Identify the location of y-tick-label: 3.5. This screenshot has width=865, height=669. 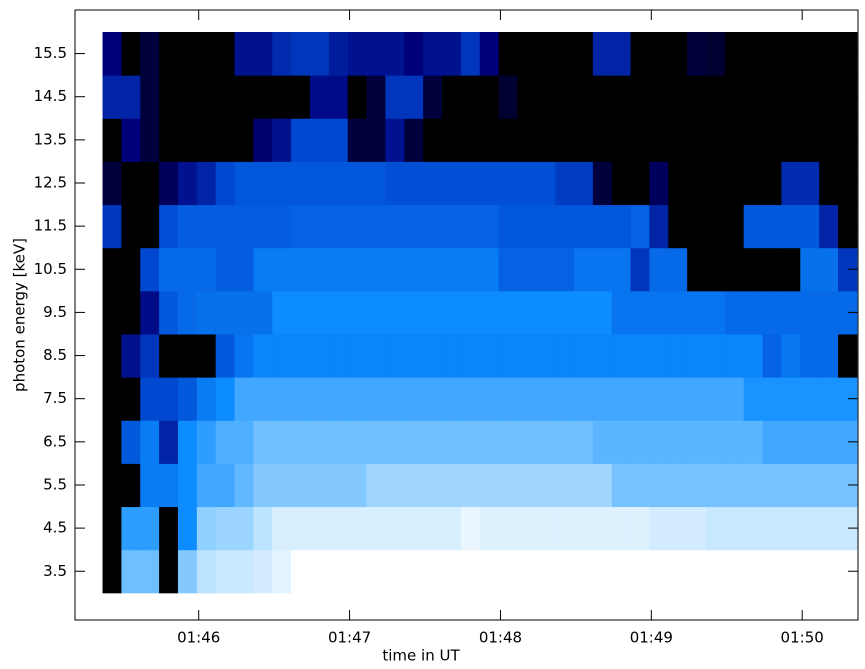
(55, 571).